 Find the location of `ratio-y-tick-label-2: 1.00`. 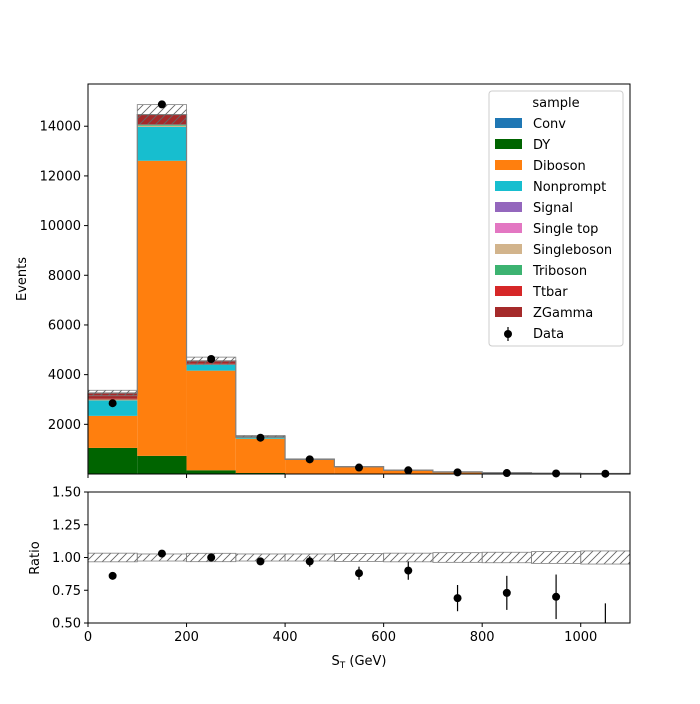

ratio-y-tick-label-2: 1.00 is located at coordinates (66, 558).